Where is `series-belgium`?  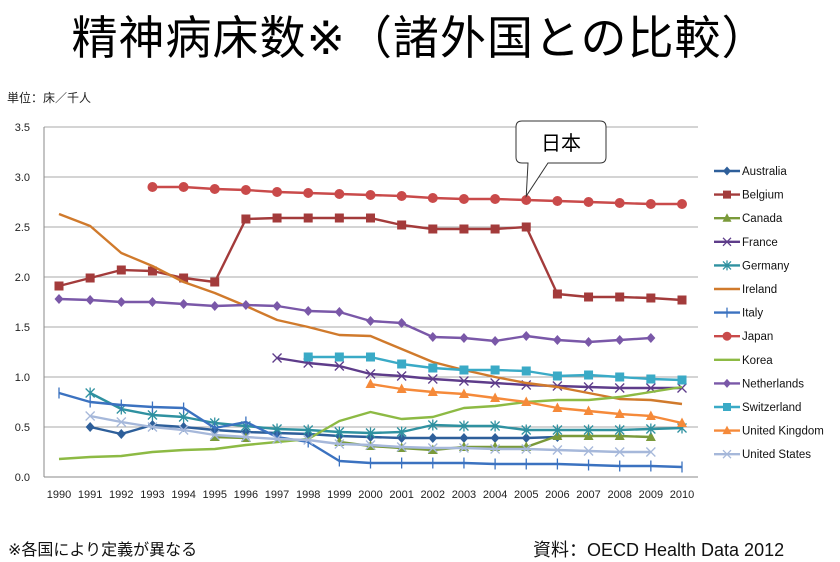 series-belgium is located at coordinates (370, 259).